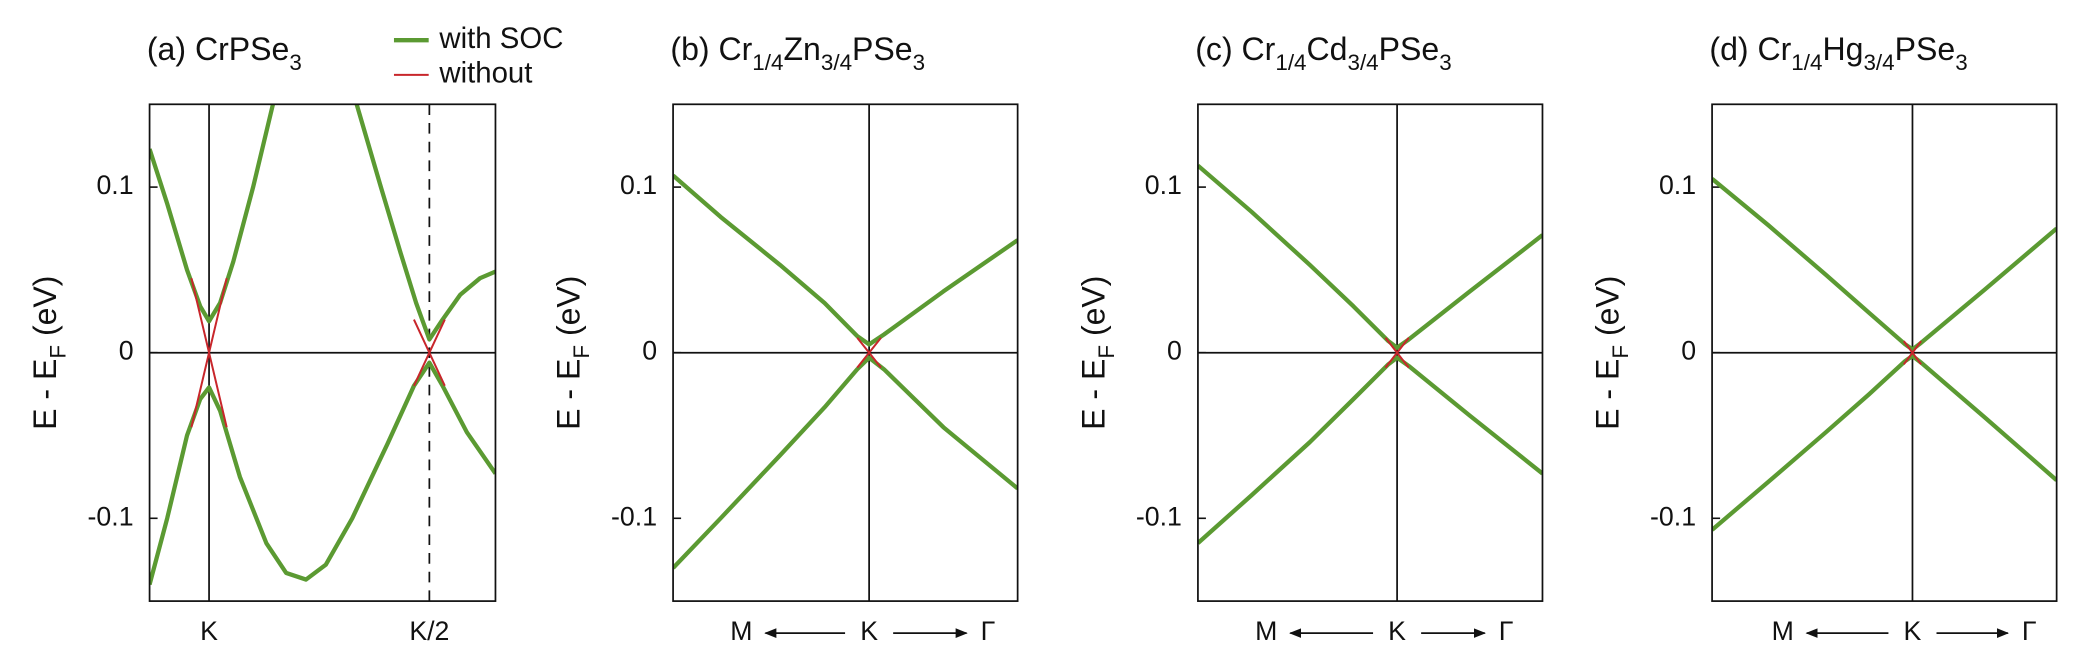  Describe the element at coordinates (711, 49) in the screenshot. I see `text-part: (b) Cr` at that location.